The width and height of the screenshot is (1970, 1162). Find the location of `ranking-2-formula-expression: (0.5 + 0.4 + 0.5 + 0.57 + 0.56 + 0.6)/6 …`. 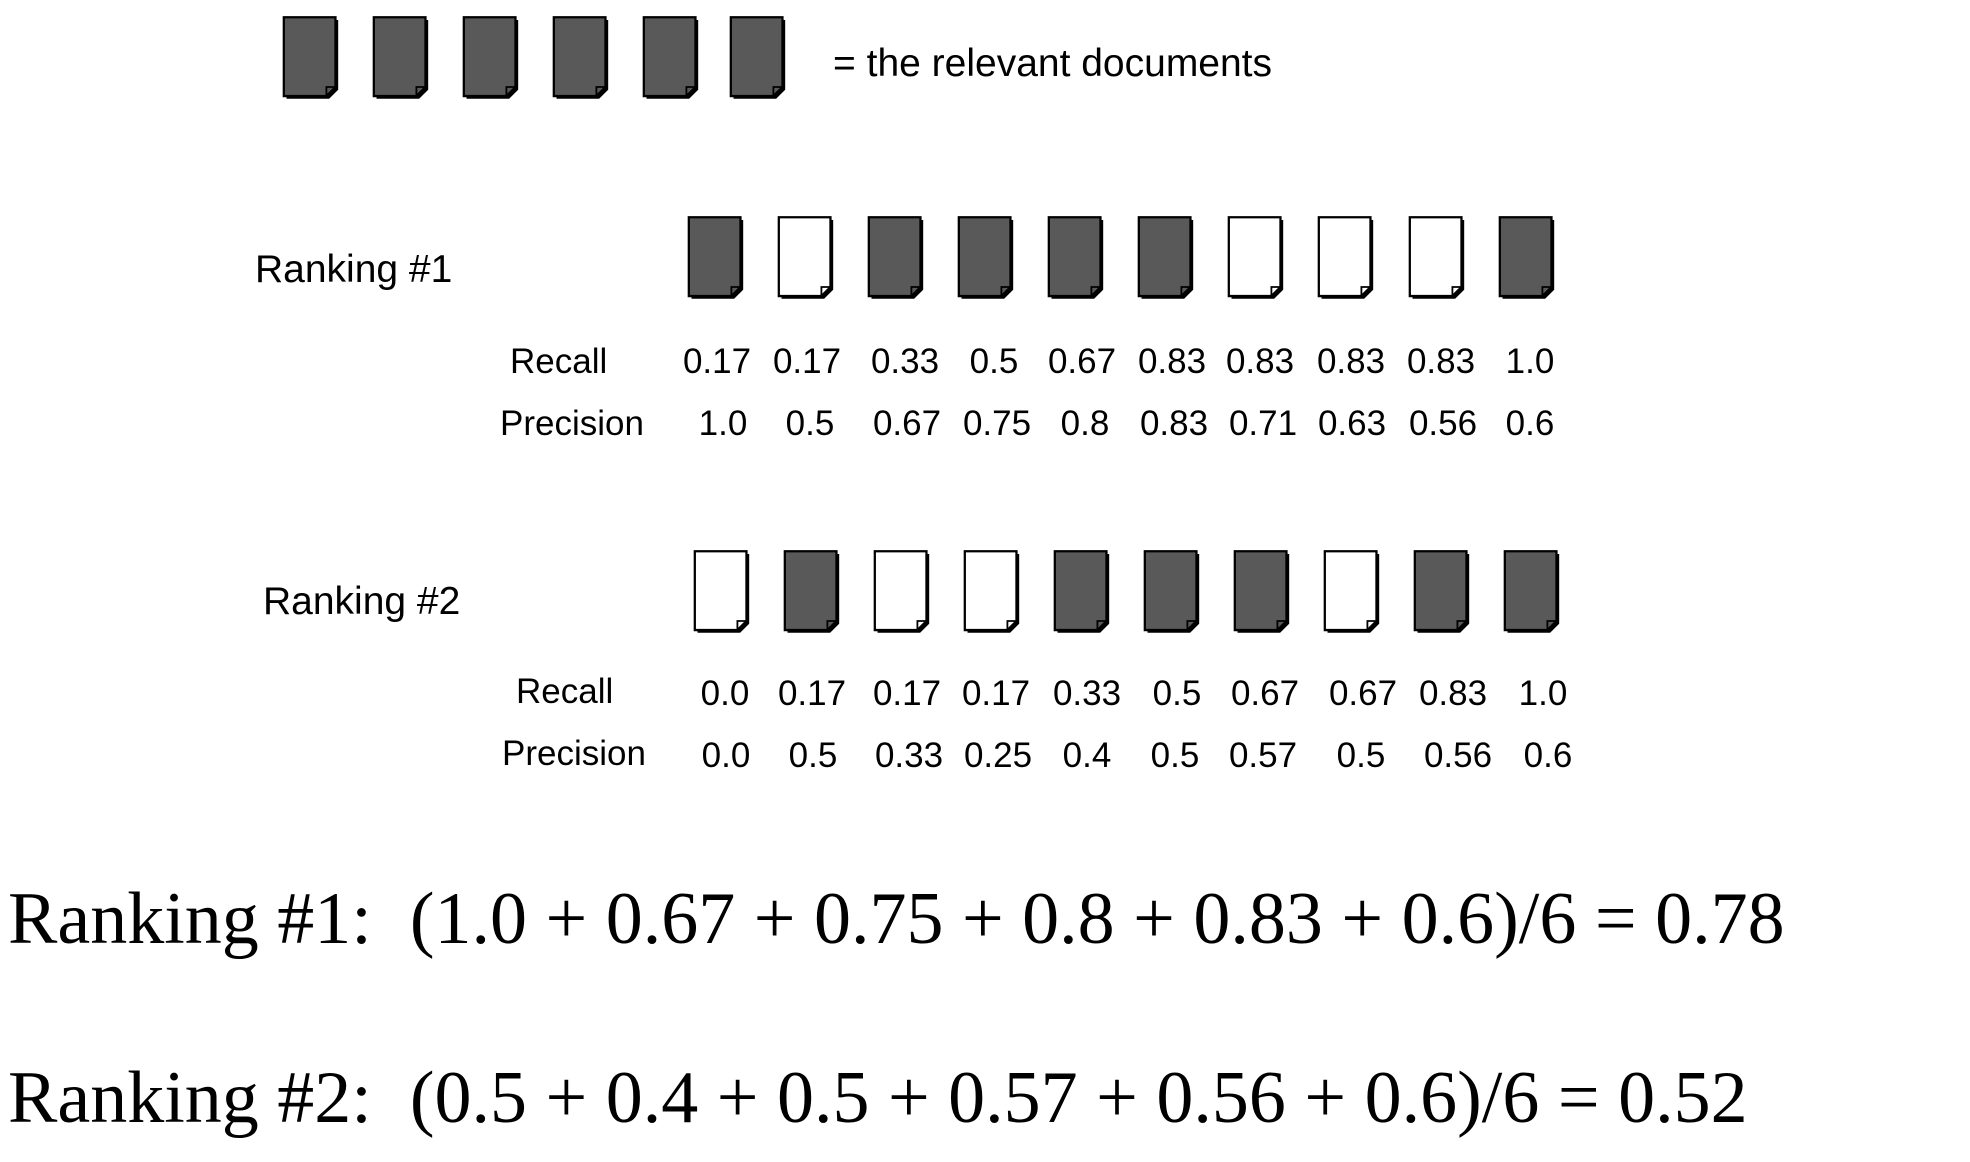

ranking-2-formula-expression: (0.5 + 0.4 + 0.5 + 0.57 + 0.56 + 0.6)/6 … is located at coordinates (1078, 1098).